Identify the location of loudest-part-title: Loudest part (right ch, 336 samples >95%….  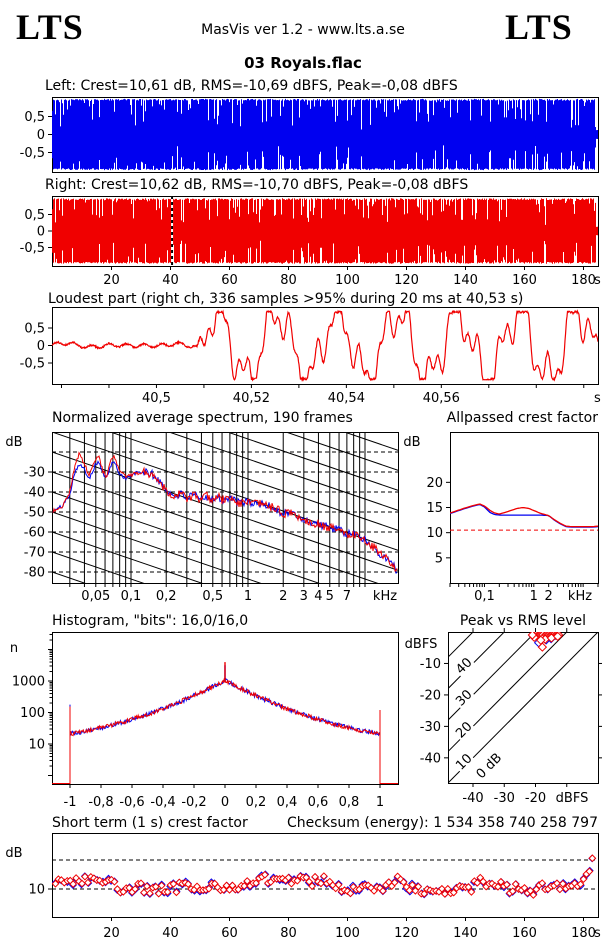
(286, 299).